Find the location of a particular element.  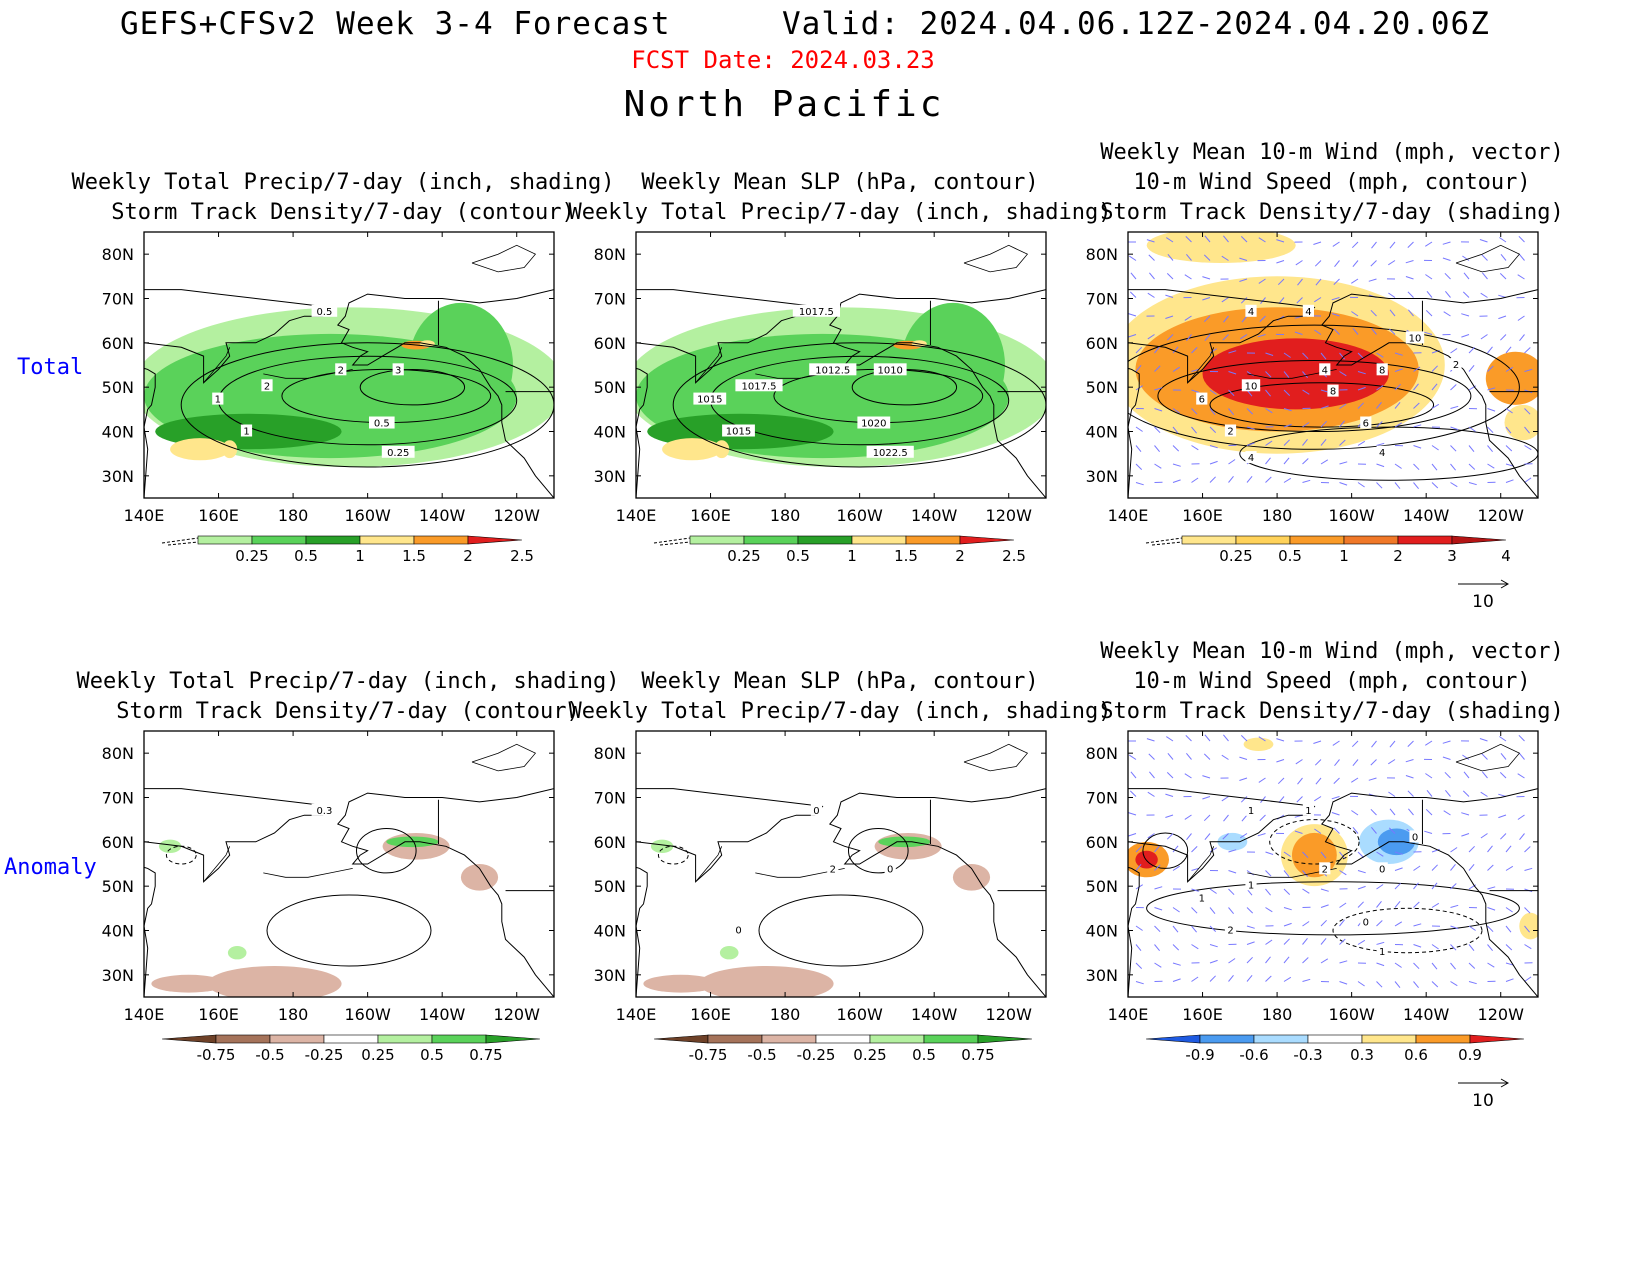

svg-text: 1017.5 is located at coordinates (759, 386).